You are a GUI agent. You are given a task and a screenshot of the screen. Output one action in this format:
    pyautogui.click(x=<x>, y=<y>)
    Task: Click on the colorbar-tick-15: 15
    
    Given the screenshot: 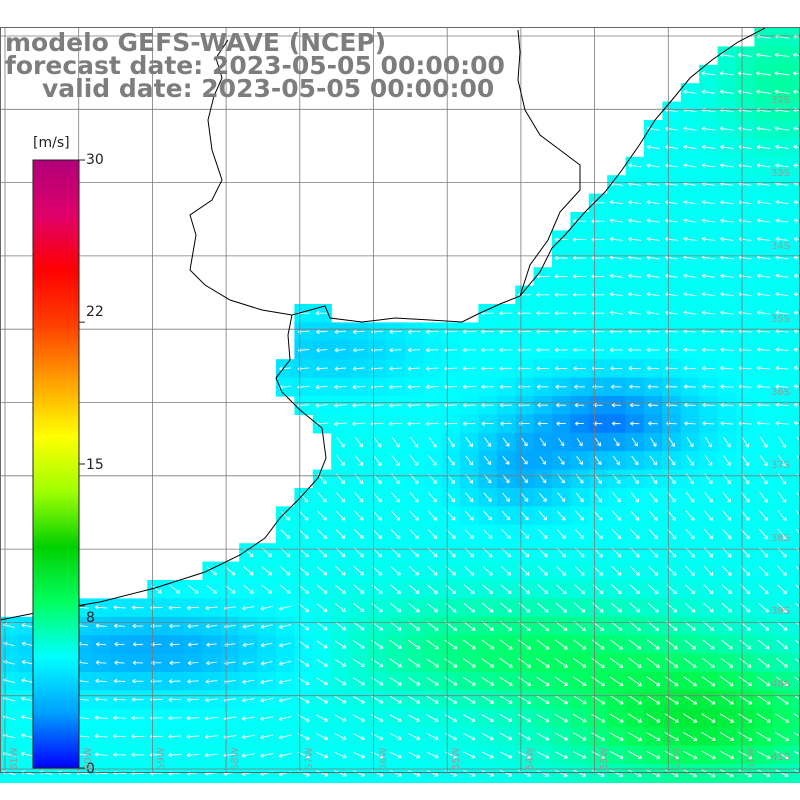 What is the action you would take?
    pyautogui.click(x=95, y=465)
    